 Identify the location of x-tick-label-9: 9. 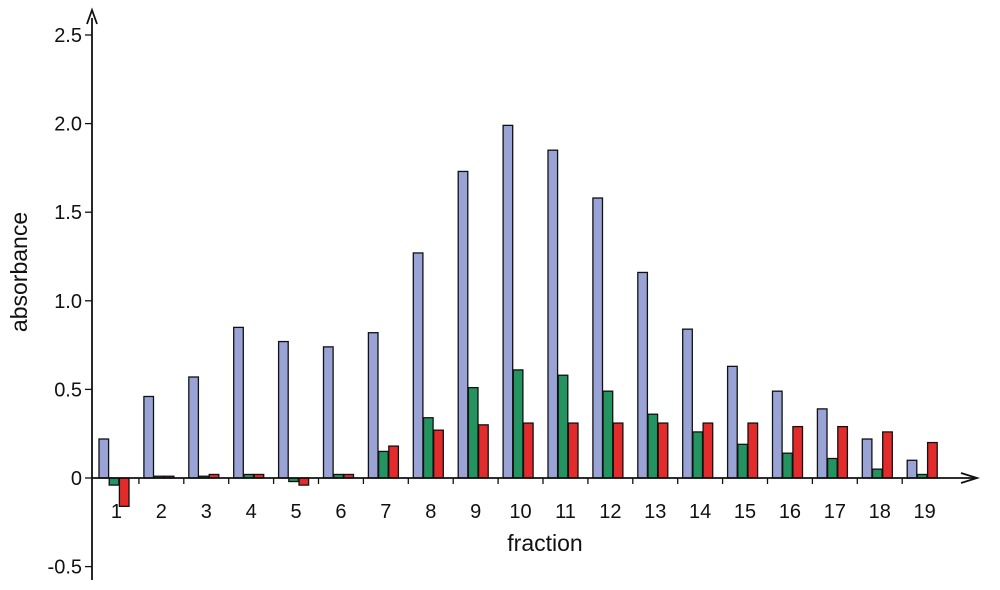
(475, 512).